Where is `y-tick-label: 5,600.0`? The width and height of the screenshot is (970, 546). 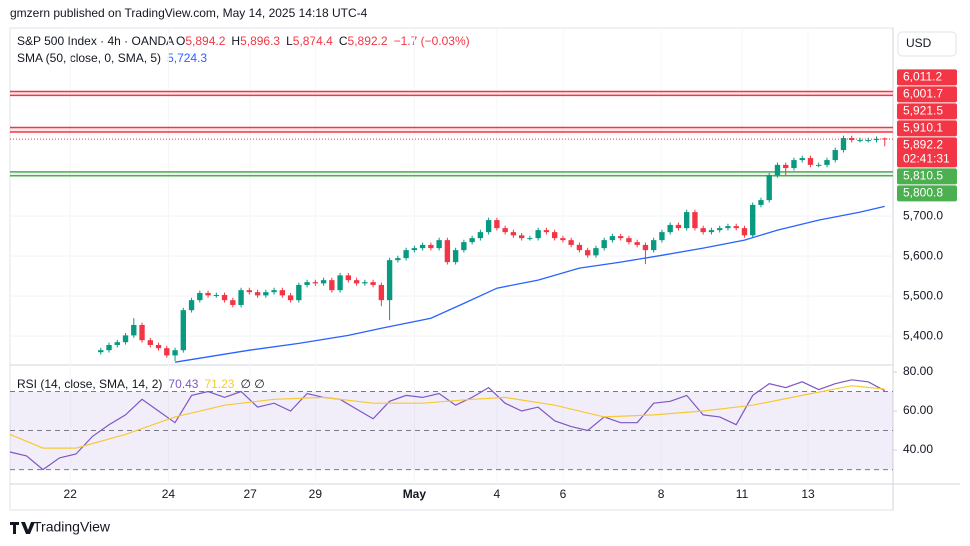
y-tick-label: 5,600.0 is located at coordinates (923, 255).